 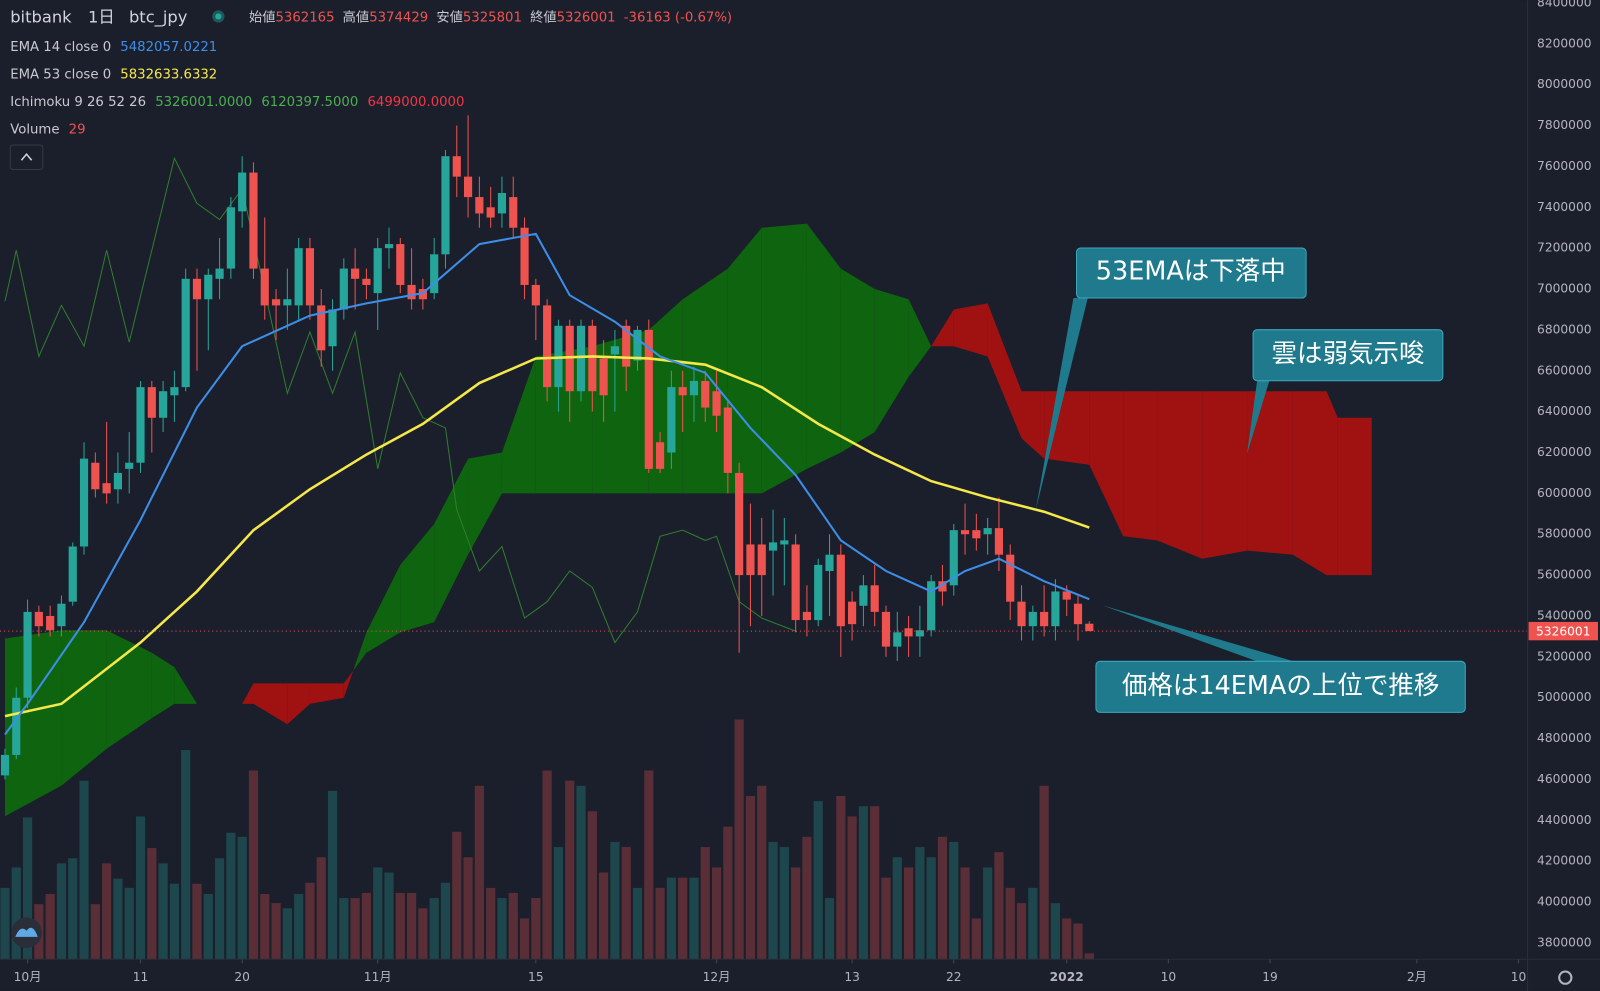 I want to click on y-tick-label: 8000000, so click(x=1564, y=84).